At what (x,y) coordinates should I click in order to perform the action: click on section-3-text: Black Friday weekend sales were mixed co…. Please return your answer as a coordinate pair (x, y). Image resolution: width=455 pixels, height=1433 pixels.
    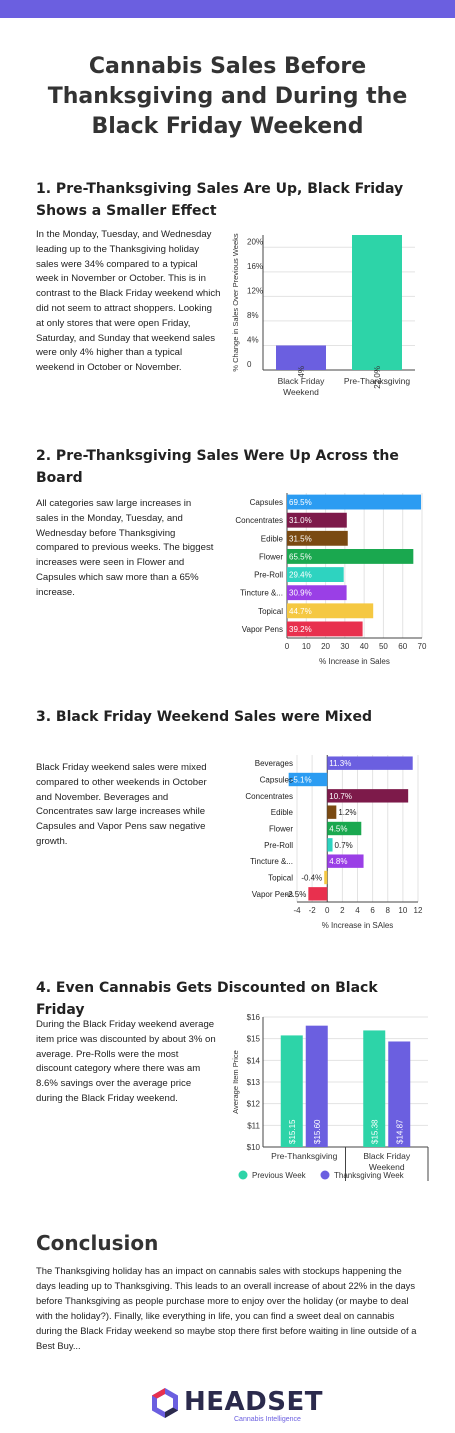
    Looking at the image, I should click on (121, 804).